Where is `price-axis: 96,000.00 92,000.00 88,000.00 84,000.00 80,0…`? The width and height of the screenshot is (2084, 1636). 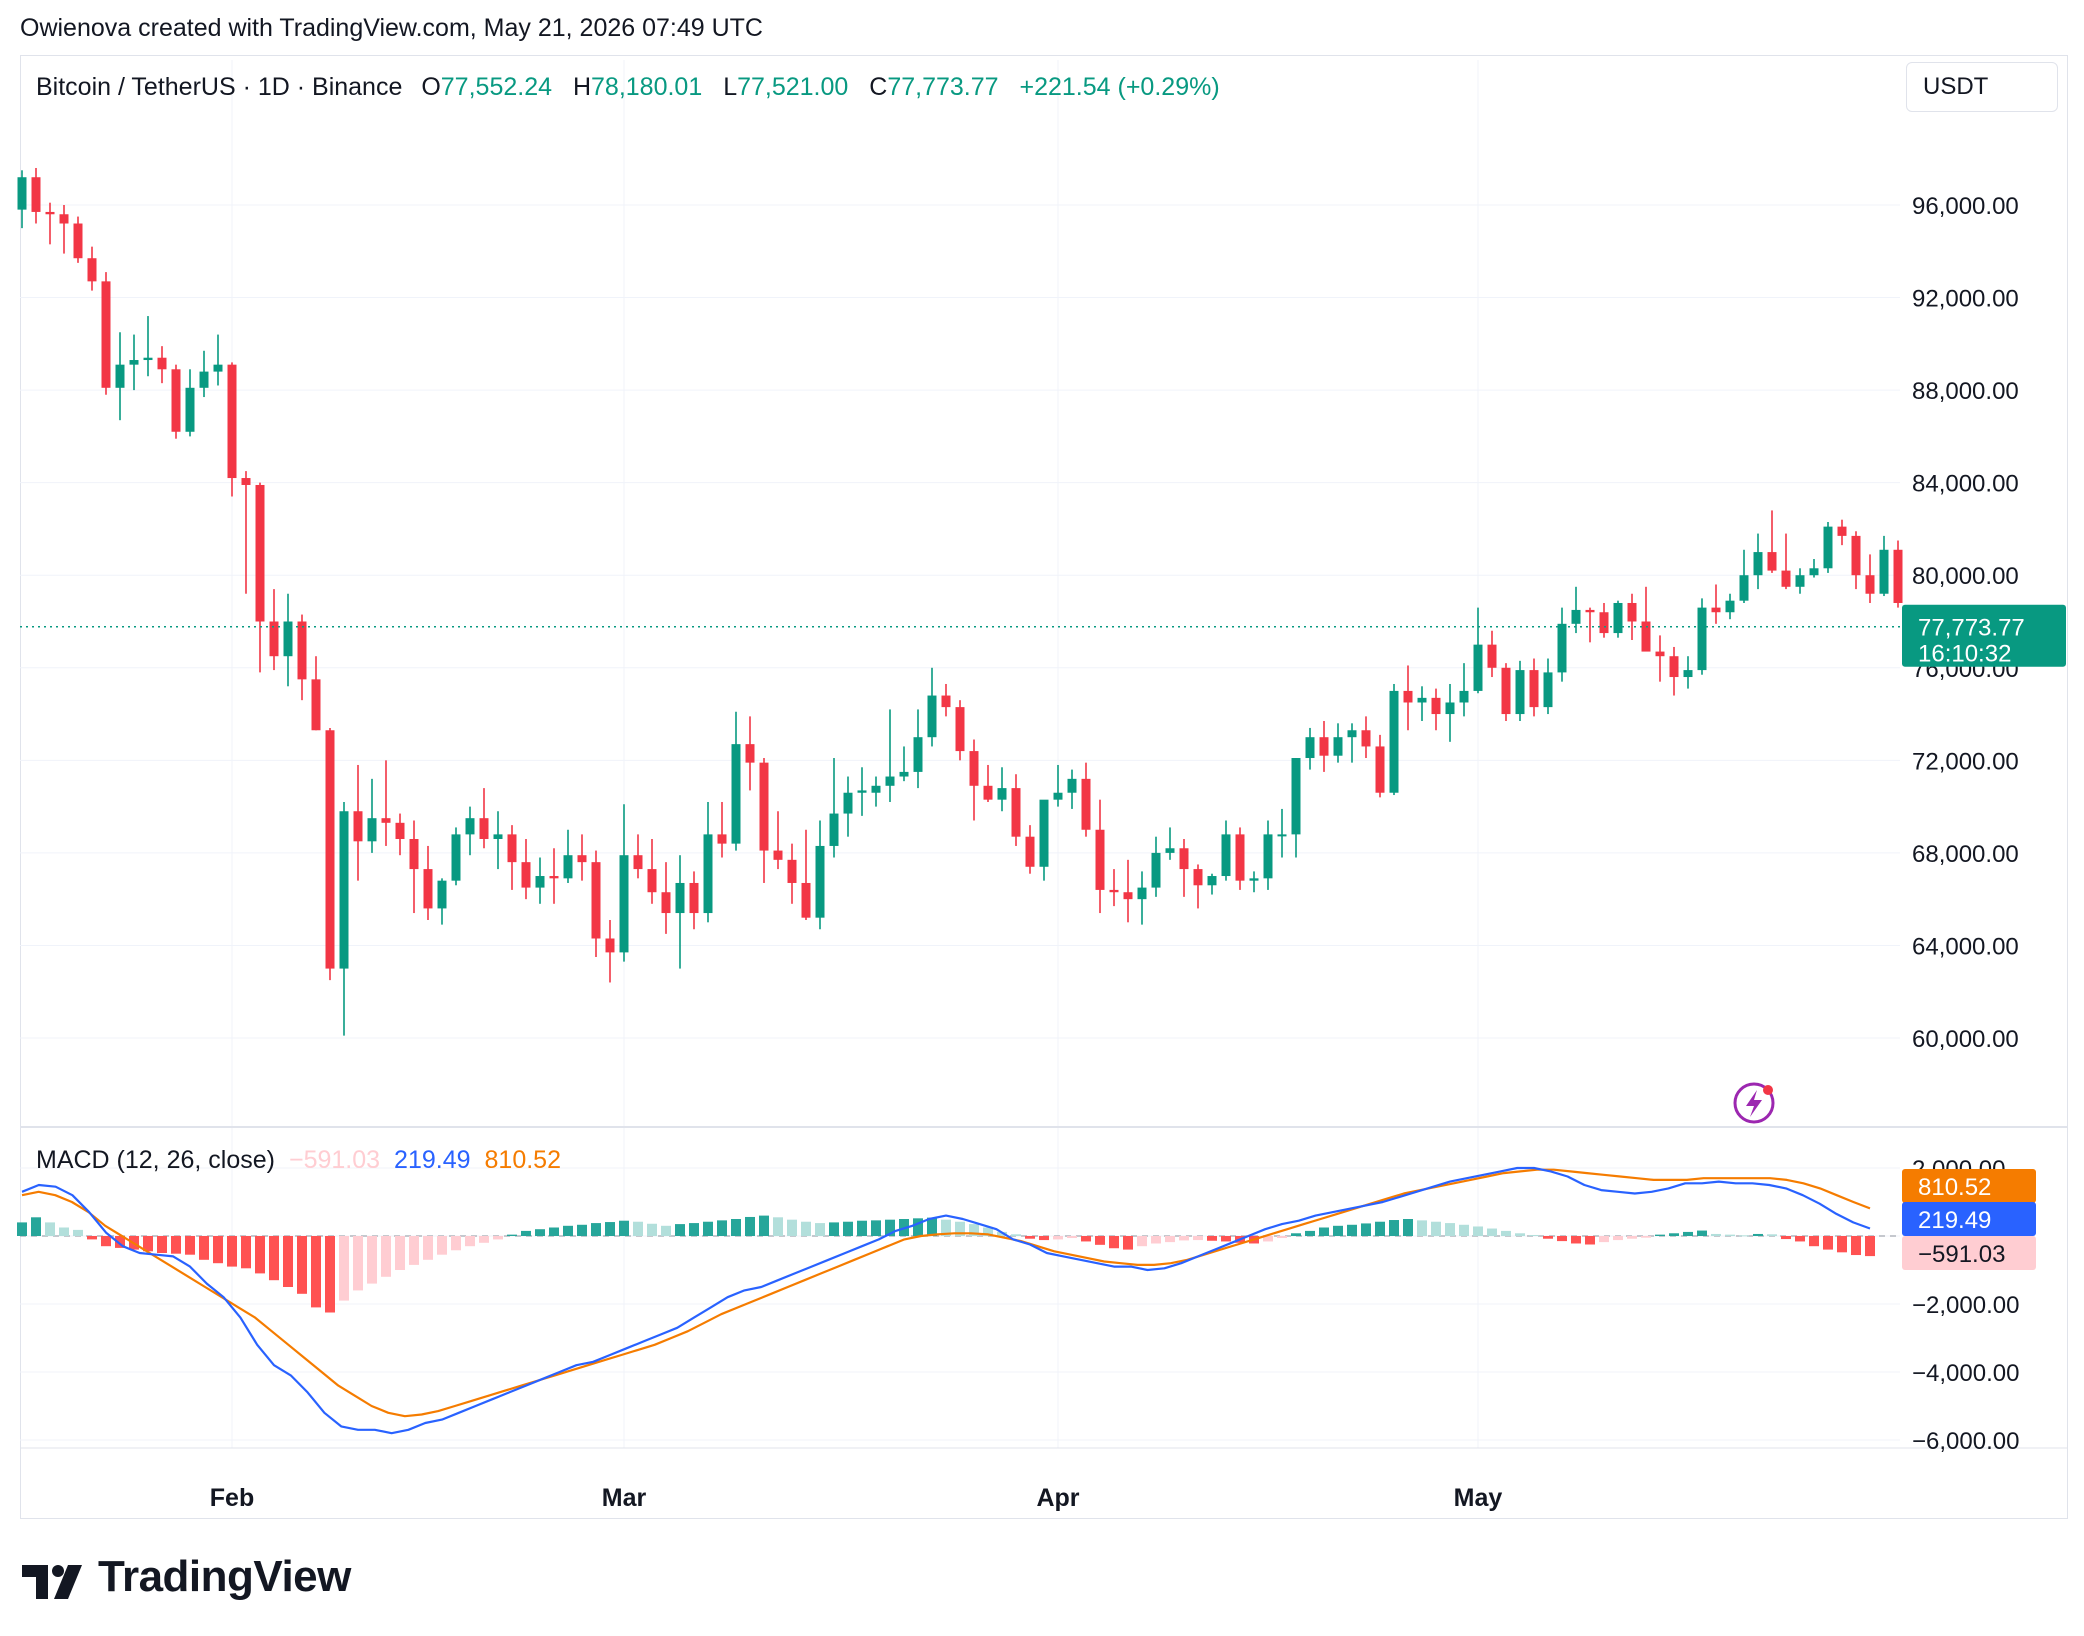
price-axis: 96,000.00 92,000.00 88,000.00 84,000.00 80,0… is located at coordinates (1965, 623).